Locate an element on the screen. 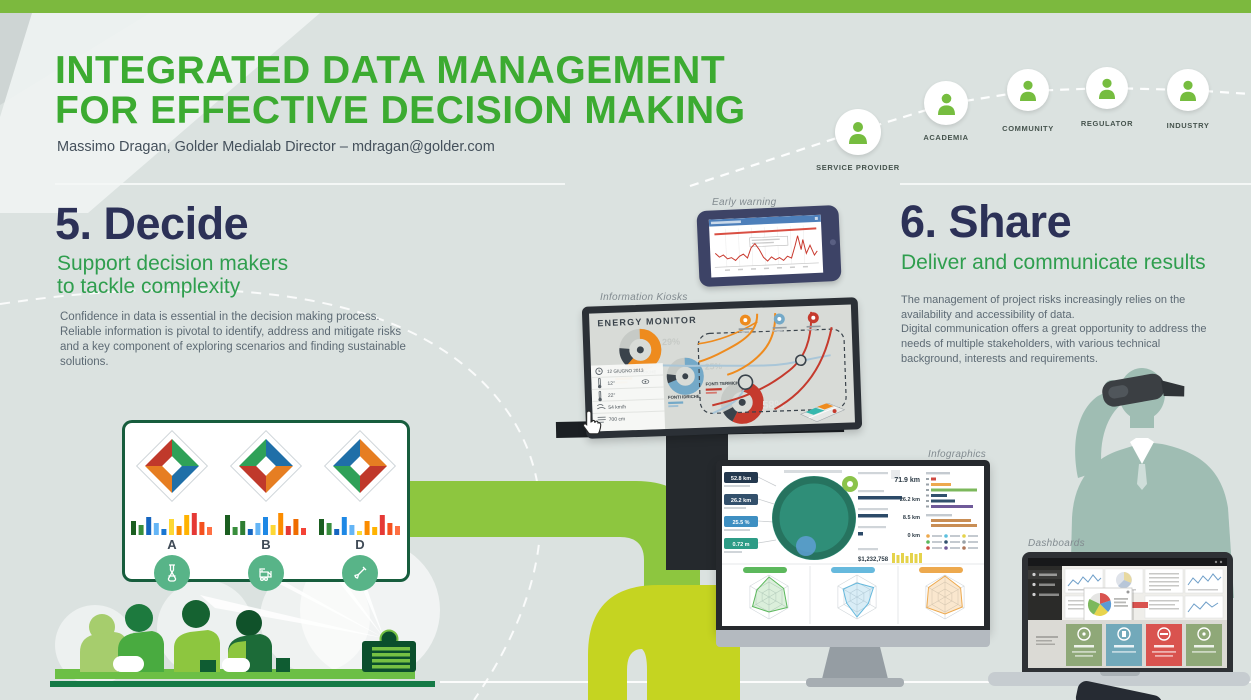  decide-subtitle-1: Support decision makers is located at coordinates (173, 263).